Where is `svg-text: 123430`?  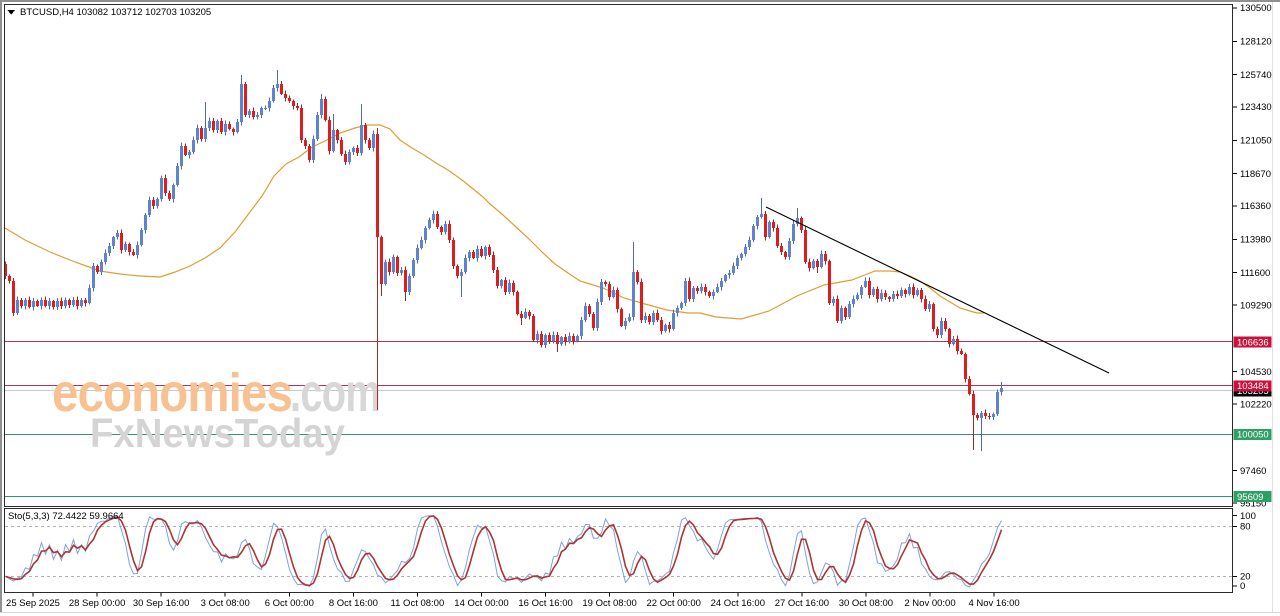 svg-text: 123430 is located at coordinates (1256, 107).